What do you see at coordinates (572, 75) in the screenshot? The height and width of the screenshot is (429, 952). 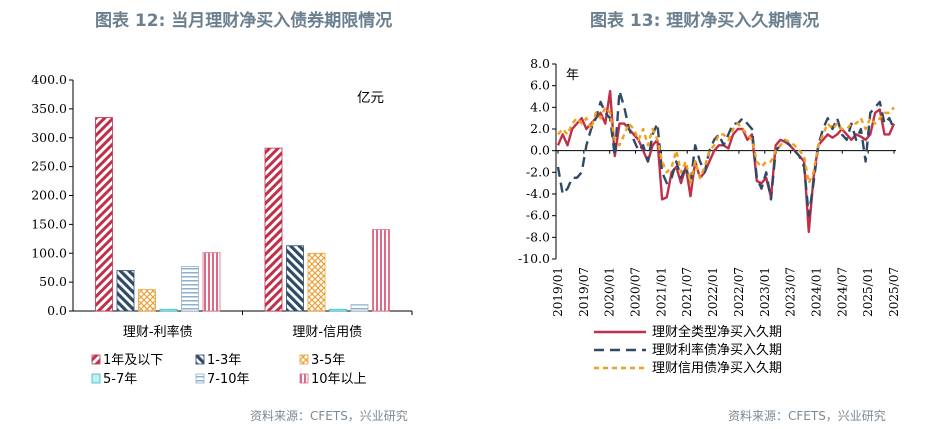 I see `line-y-unit-label: 年` at bounding box center [572, 75].